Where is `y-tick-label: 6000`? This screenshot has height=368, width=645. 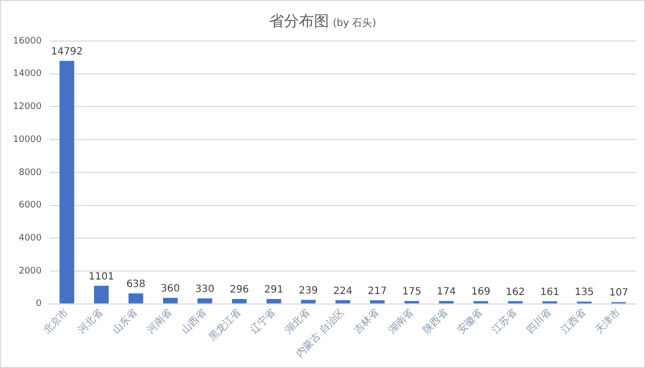
y-tick-label: 6000 is located at coordinates (30, 205).